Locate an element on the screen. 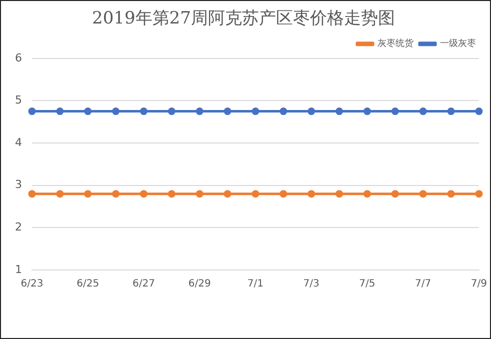 The image size is (491, 339). y-tick-label: 1 is located at coordinates (18, 269).